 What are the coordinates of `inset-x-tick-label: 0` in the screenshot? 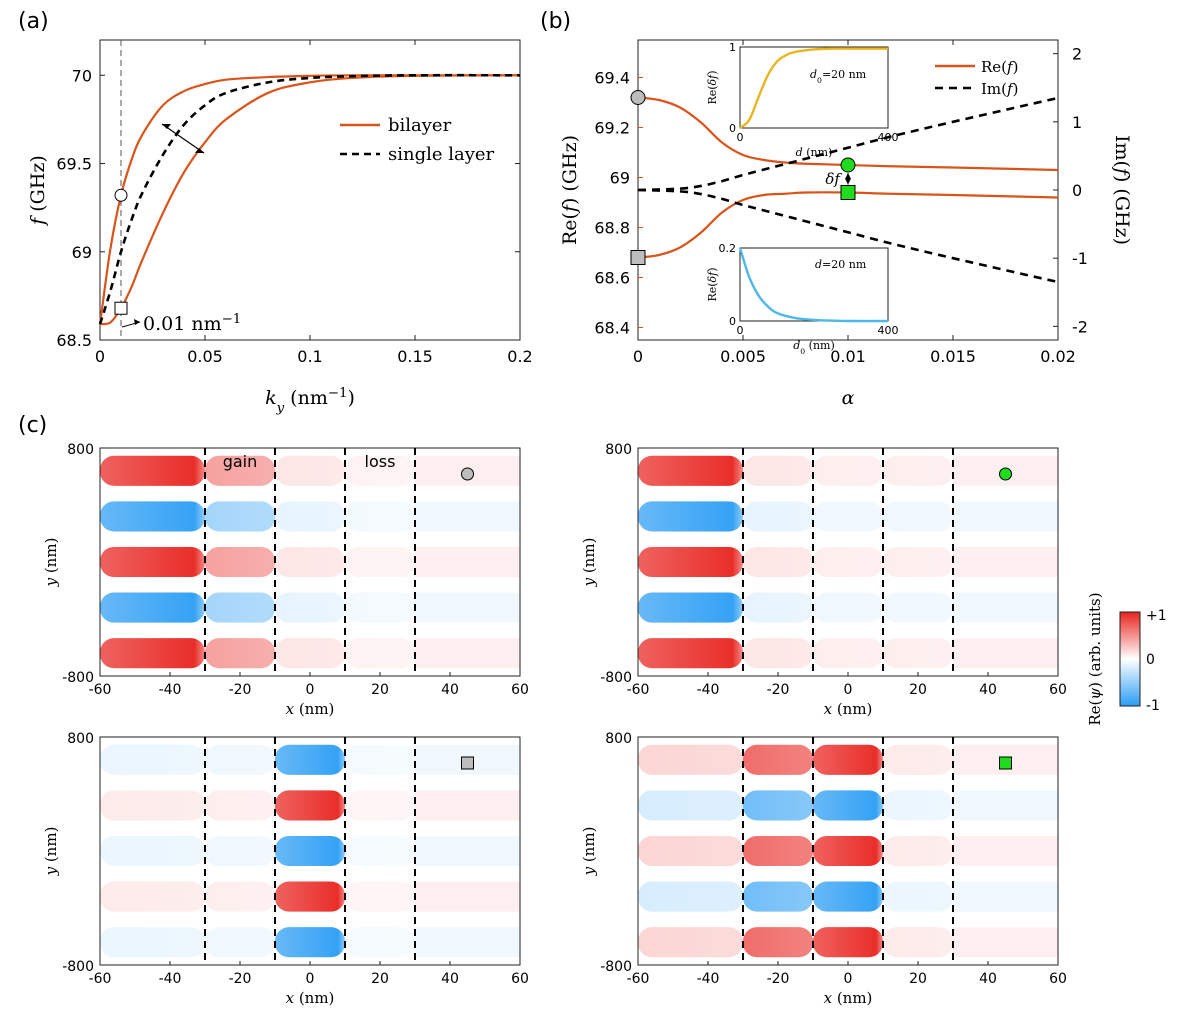 It's located at (740, 330).